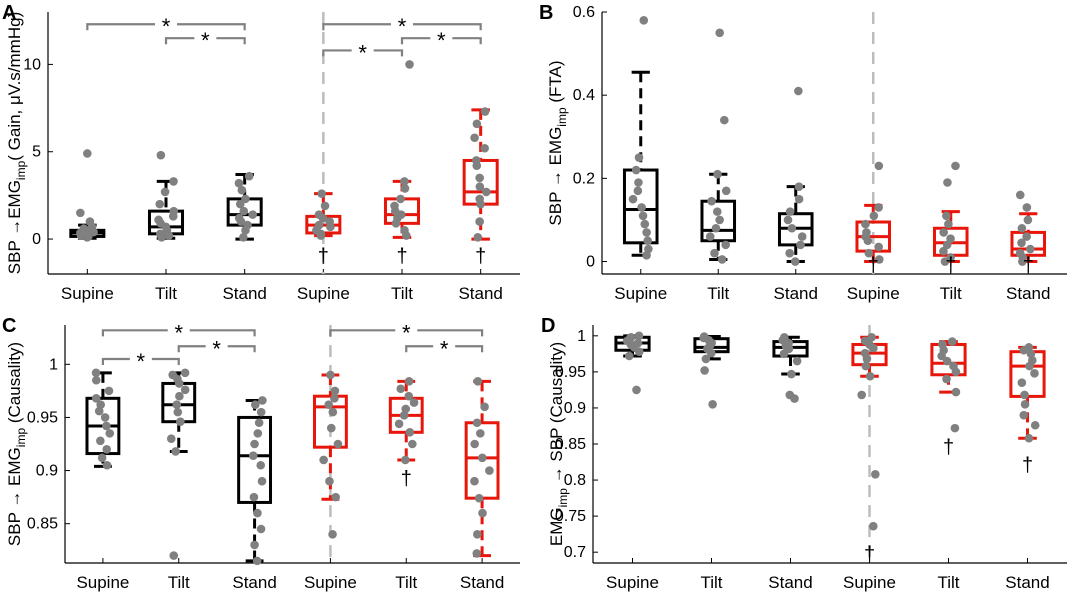 The image size is (1072, 593). Describe the element at coordinates (32, 64) in the screenshot. I see `a-y-tick-label: 10` at that location.